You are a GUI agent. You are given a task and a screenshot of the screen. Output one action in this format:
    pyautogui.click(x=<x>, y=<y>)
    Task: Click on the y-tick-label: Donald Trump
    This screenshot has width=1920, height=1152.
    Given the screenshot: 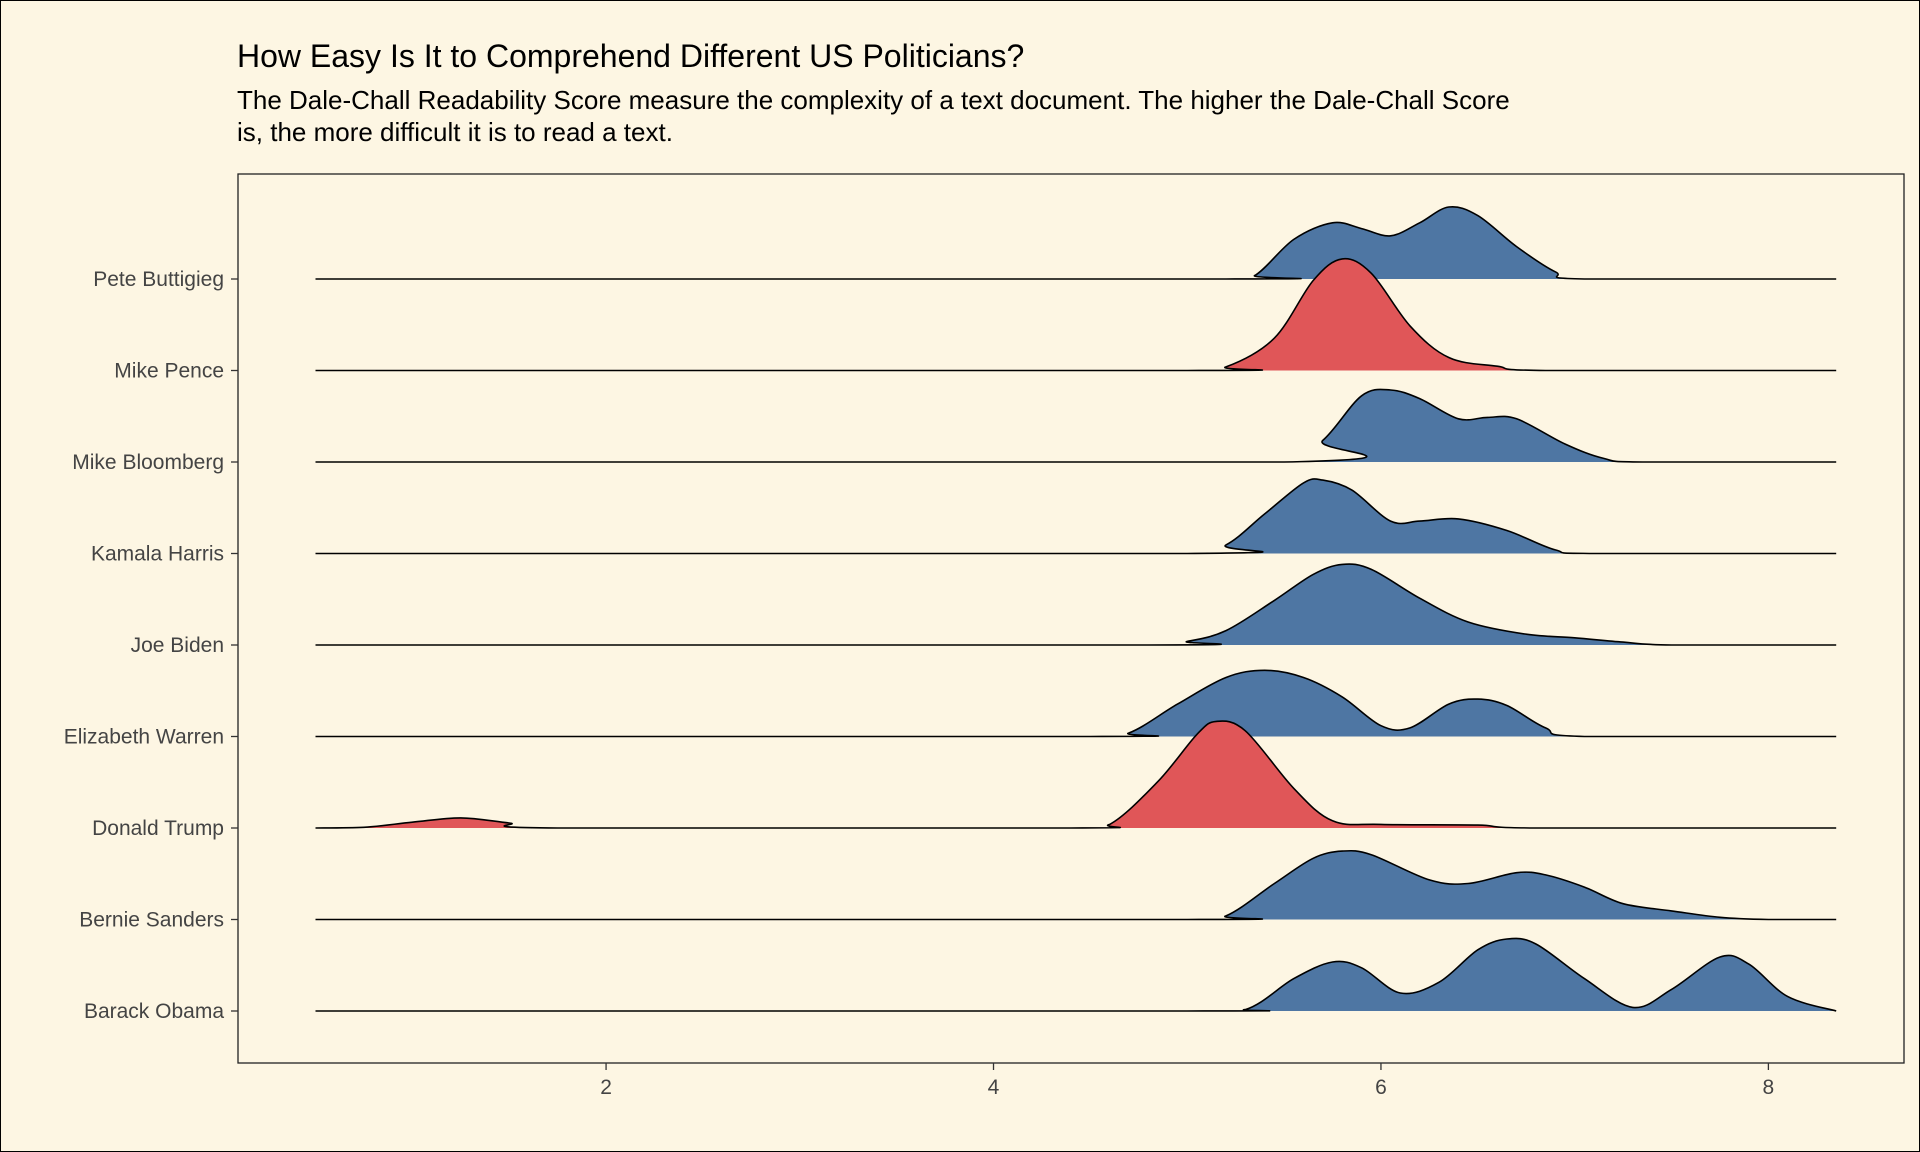 What is the action you would take?
    pyautogui.click(x=158, y=828)
    